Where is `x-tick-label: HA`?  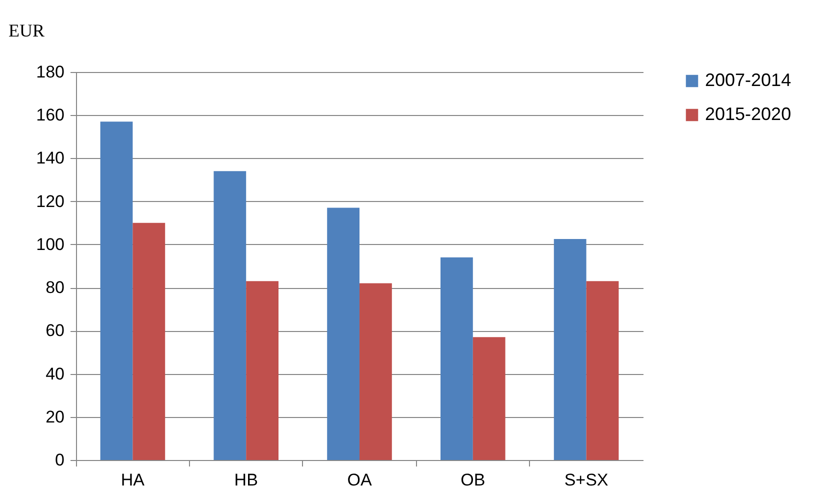
x-tick-label: HA is located at coordinates (133, 480).